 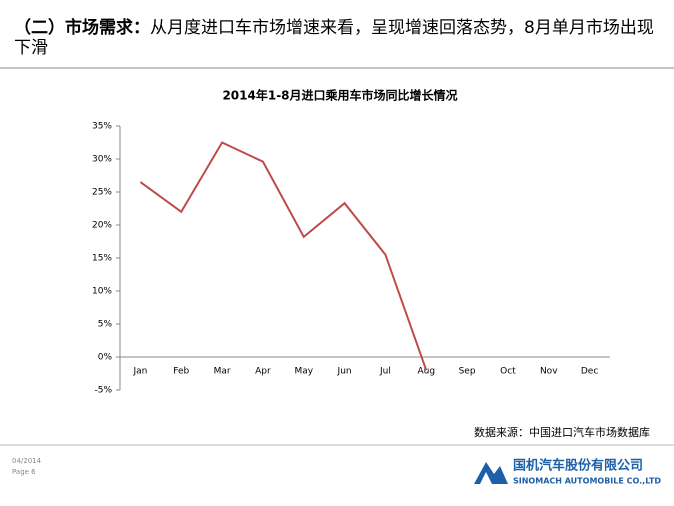 I want to click on header-label: （二）市场需求：, so click(x=82, y=28).